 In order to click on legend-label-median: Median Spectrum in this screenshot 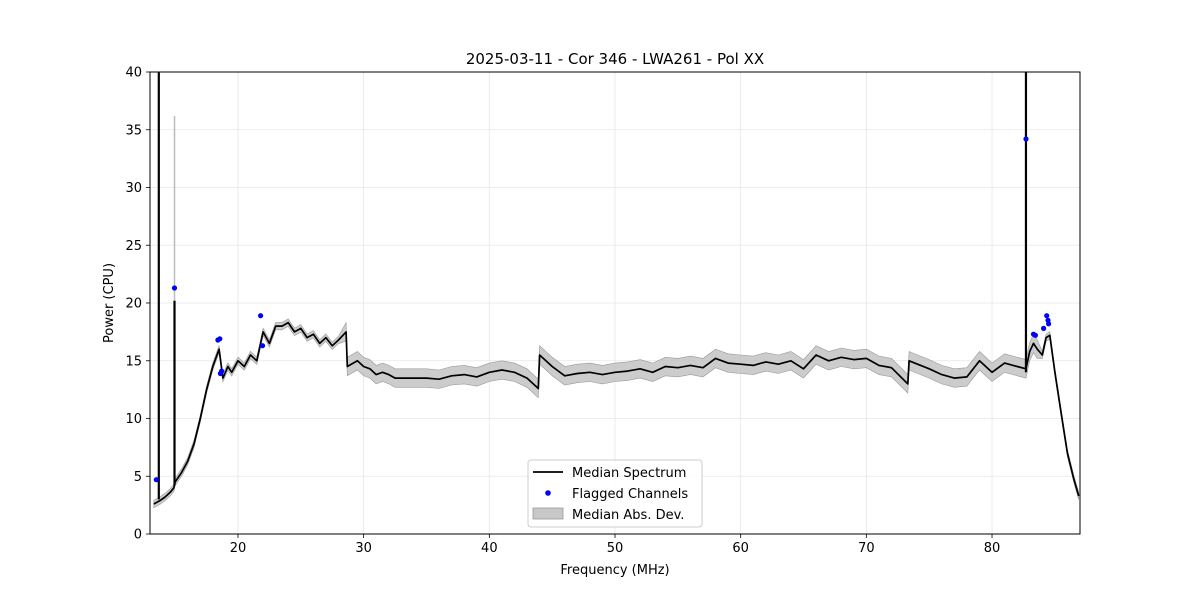, I will do `click(629, 473)`.